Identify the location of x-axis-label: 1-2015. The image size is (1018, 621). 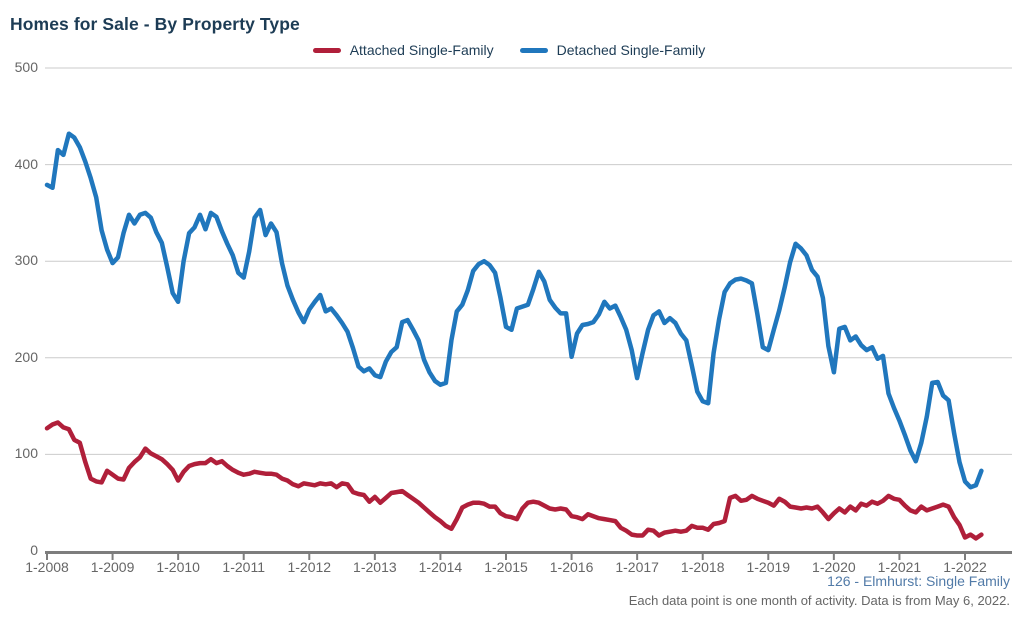
(506, 567).